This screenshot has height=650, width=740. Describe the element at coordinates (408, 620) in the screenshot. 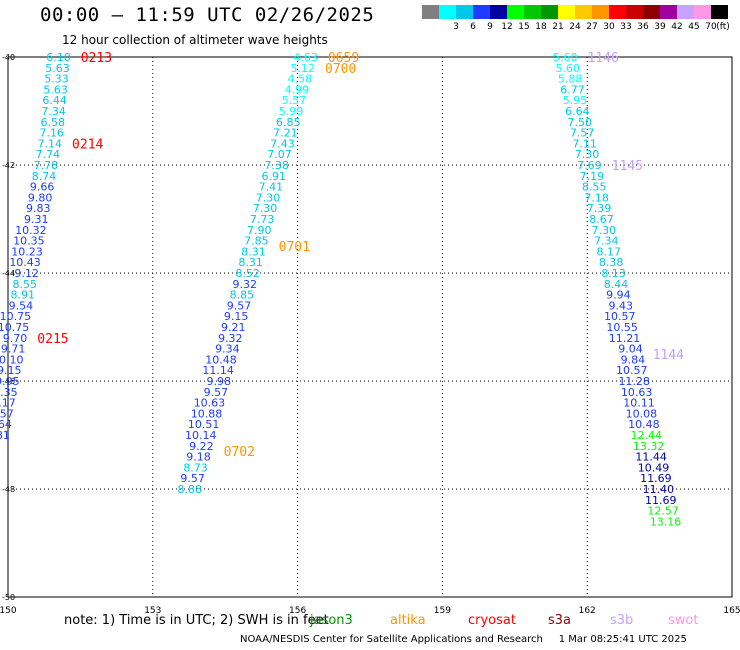

I see `satellite-label-altika: altika` at that location.